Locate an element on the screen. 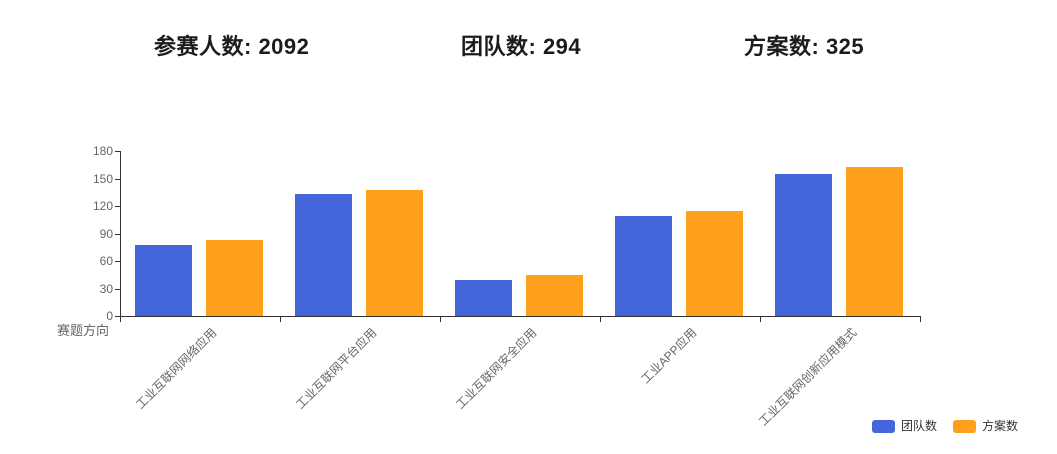  stat-teams: 团队数: 294 is located at coordinates (521, 46).